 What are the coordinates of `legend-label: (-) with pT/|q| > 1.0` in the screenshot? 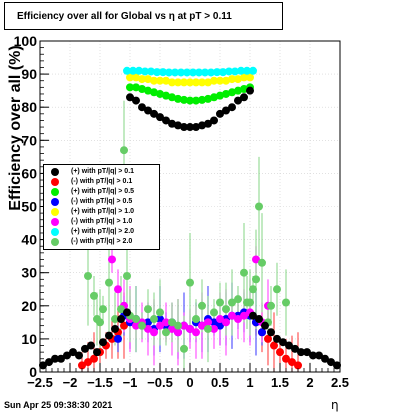 It's located at (102, 221).